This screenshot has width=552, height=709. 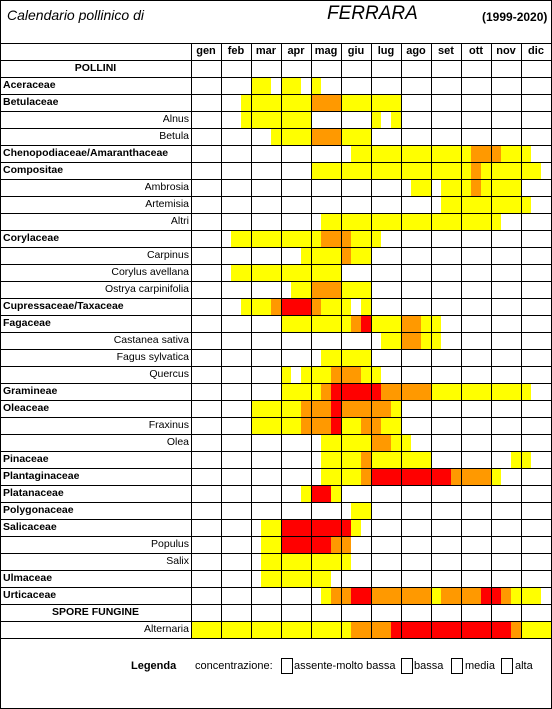 I want to click on chart-title: Calendario pollinico di, so click(x=75, y=15).